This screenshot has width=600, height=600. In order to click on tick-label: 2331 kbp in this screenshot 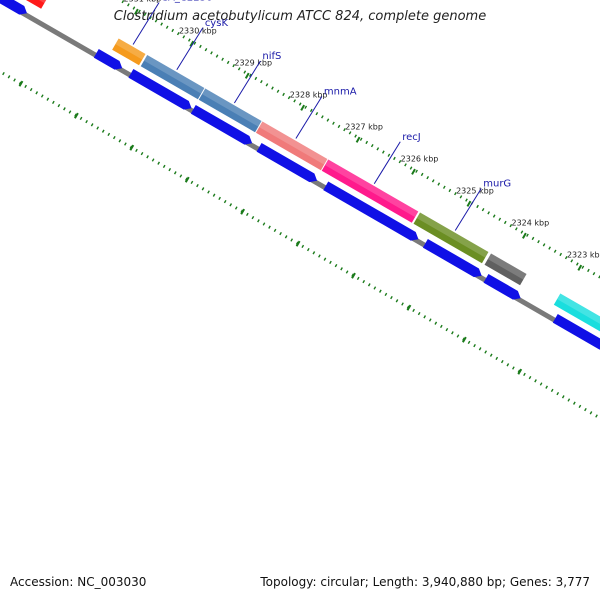, I will do `click(143, 1)`.